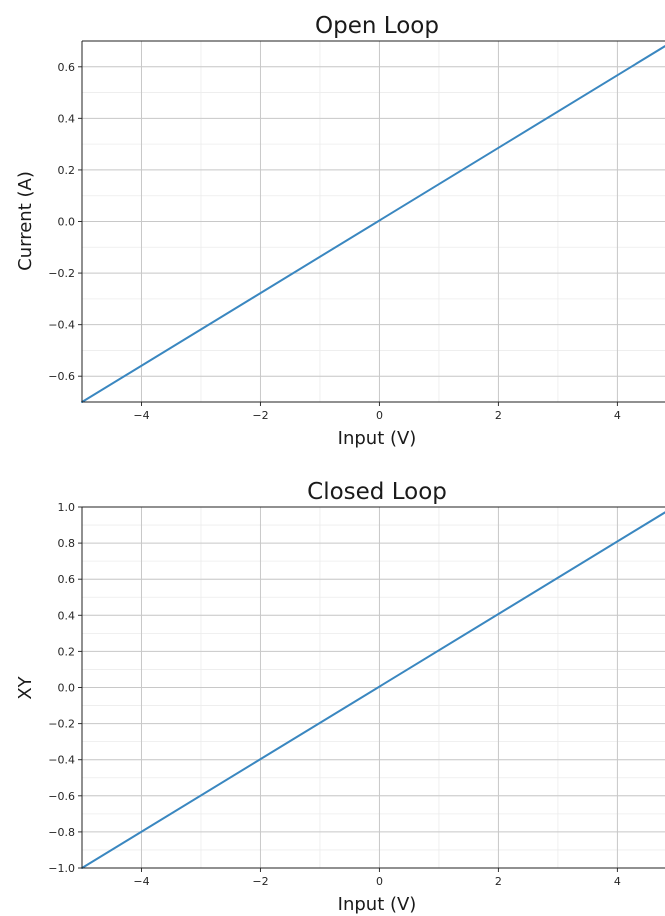 This screenshot has width=665, height=916. Describe the element at coordinates (67, 543) in the screenshot. I see `y-tick-label: 0.8` at that location.